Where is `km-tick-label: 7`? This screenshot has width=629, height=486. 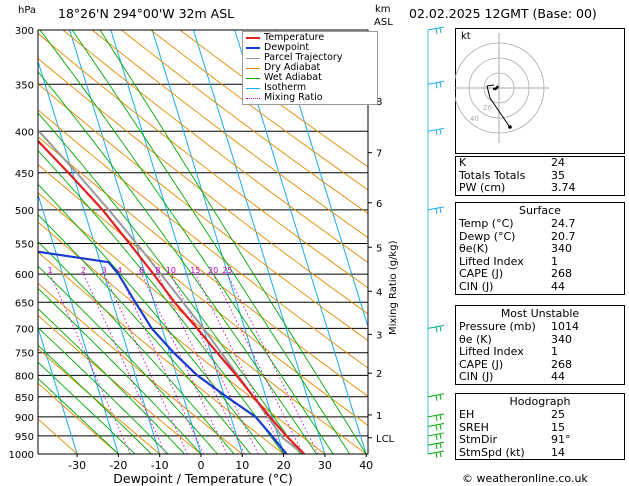
km-tick-label: 7 is located at coordinates (379, 154).